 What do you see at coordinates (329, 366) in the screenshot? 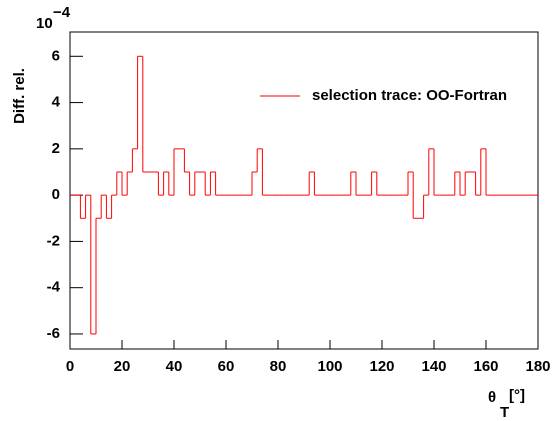
I see `x-tick-label: 100` at bounding box center [329, 366].